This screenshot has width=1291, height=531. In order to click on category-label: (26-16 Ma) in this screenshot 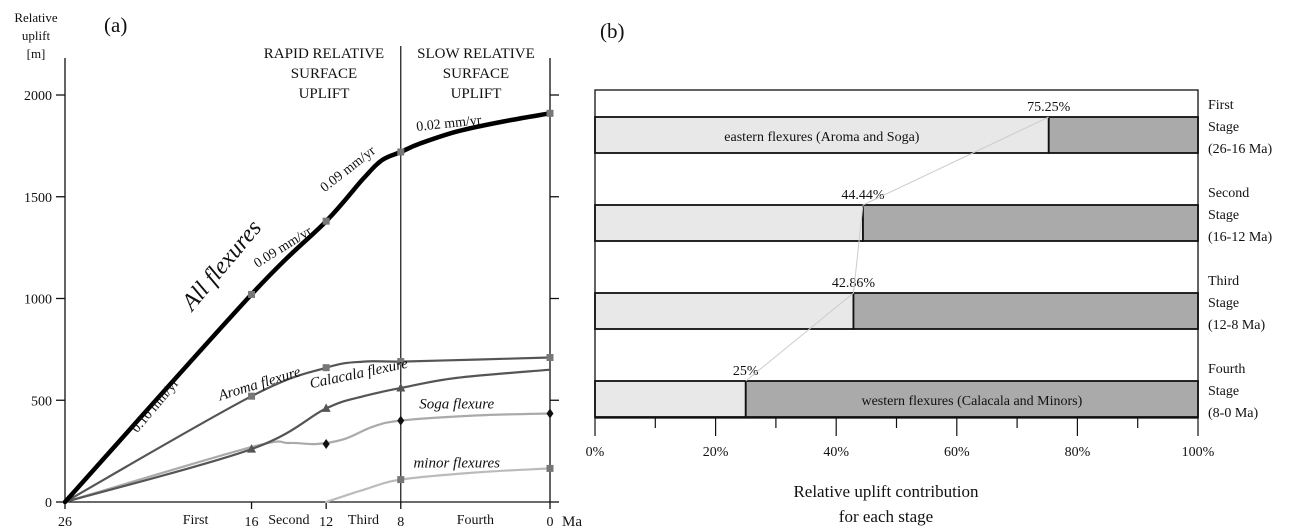, I will do `click(1240, 149)`.